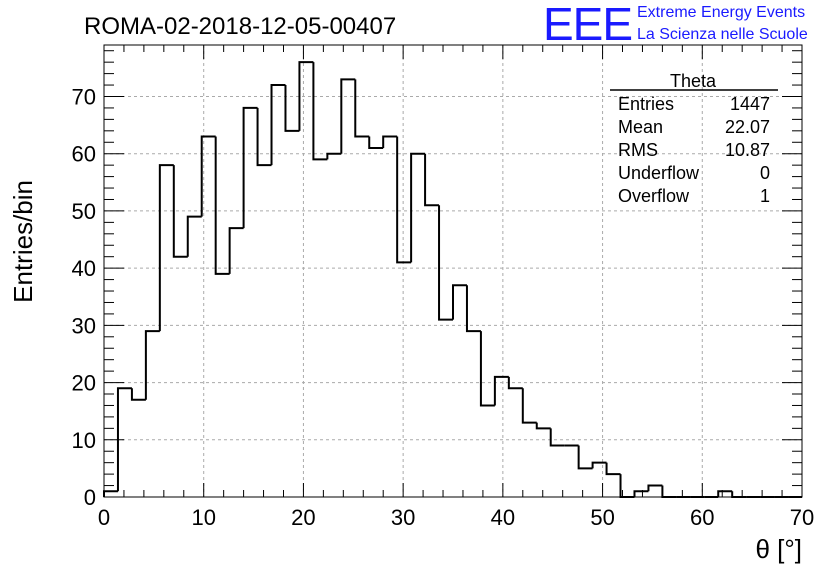 Image resolution: width=836 pixels, height=572 pixels. Describe the element at coordinates (84, 325) in the screenshot. I see `y-tick-label: 30` at that location.